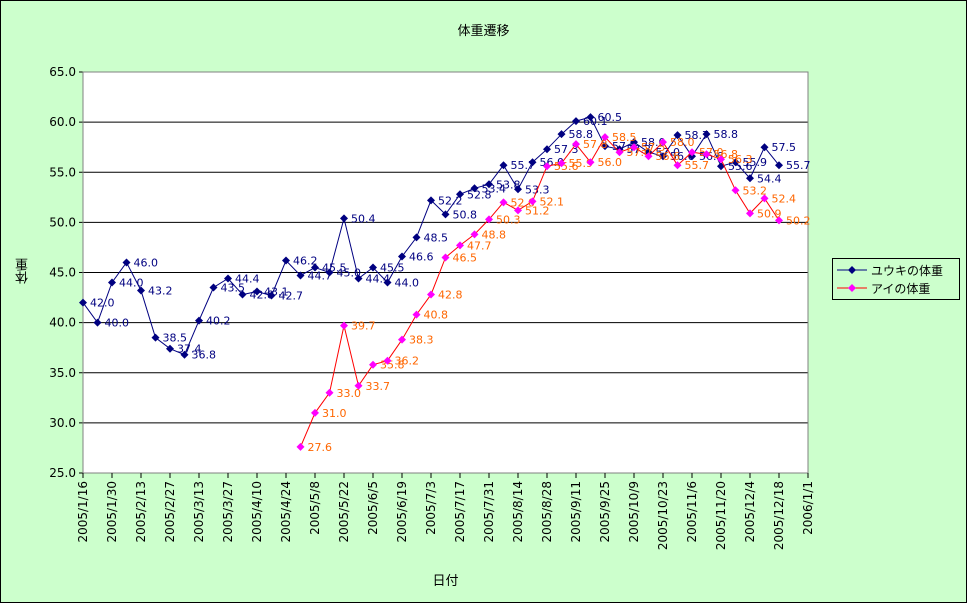 The image size is (967, 603). I want to click on y-tick-label: 30.0, so click(62, 423).